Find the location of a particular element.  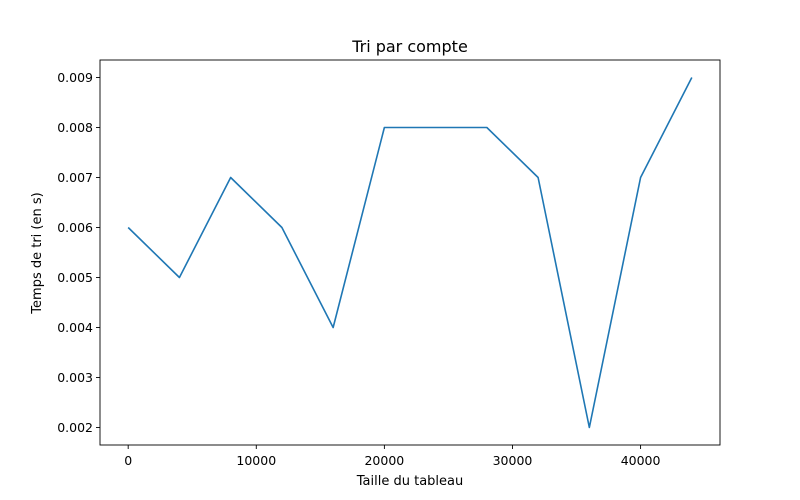

y-tick-label: 0.008 is located at coordinates (75, 127).